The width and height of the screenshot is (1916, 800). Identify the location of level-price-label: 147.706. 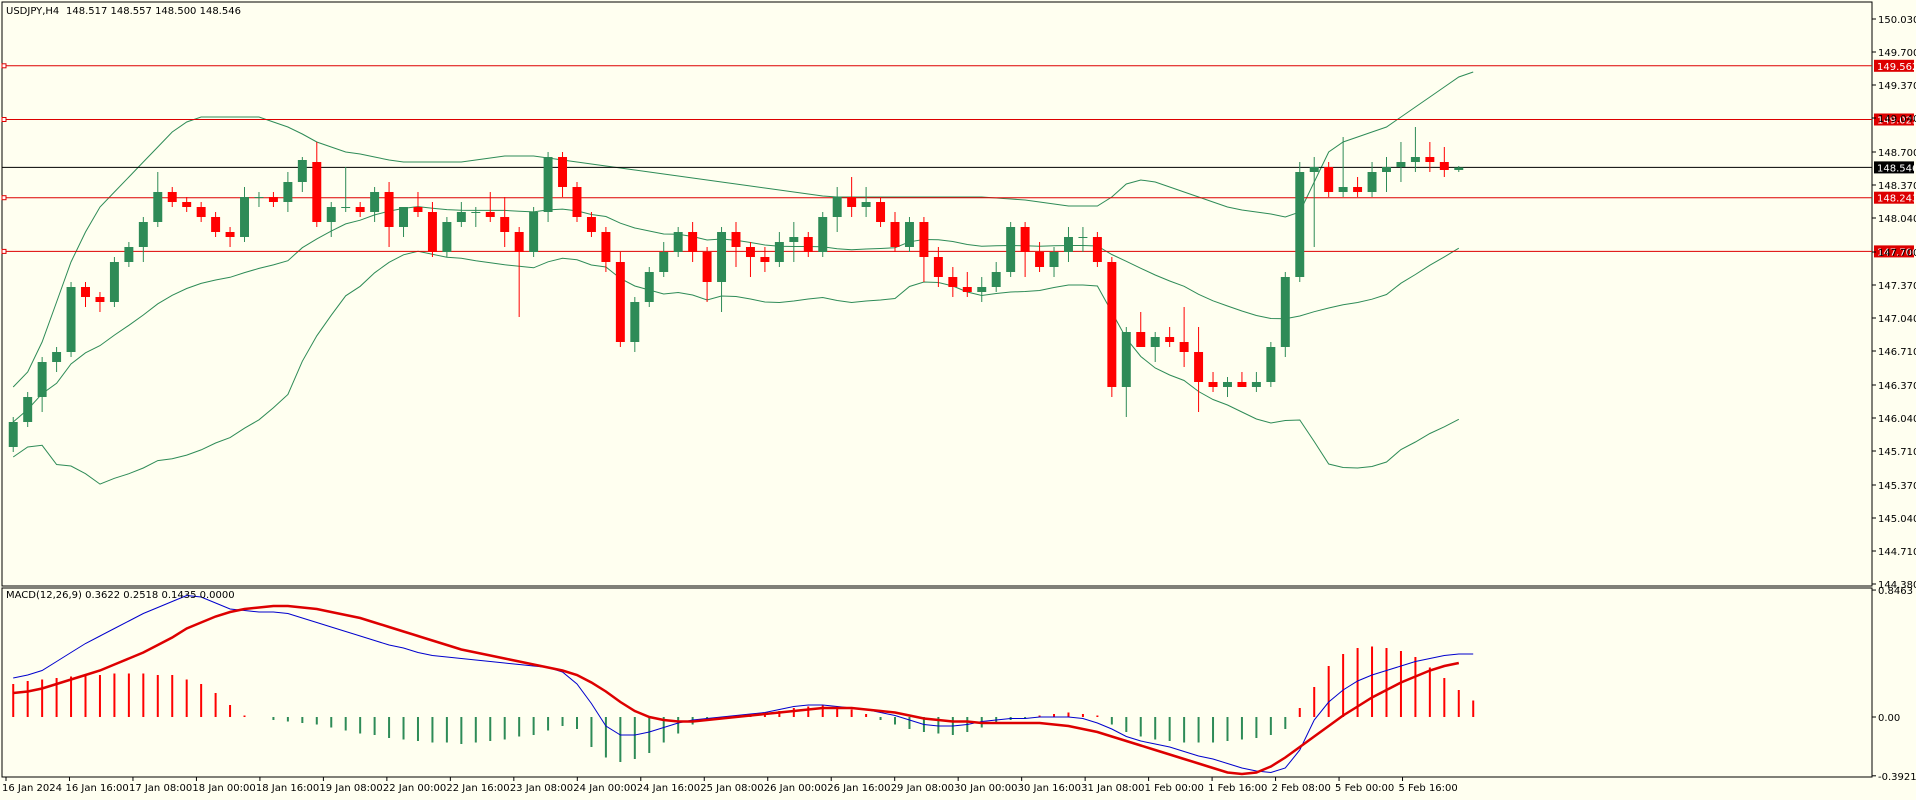
(1896, 252).